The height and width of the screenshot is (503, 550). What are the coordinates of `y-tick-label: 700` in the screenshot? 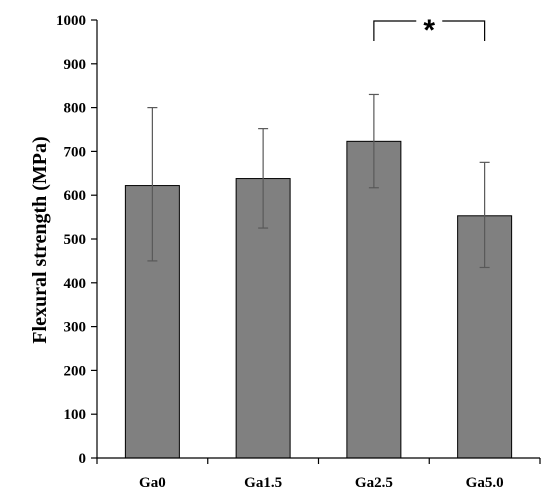 It's located at (75, 152).